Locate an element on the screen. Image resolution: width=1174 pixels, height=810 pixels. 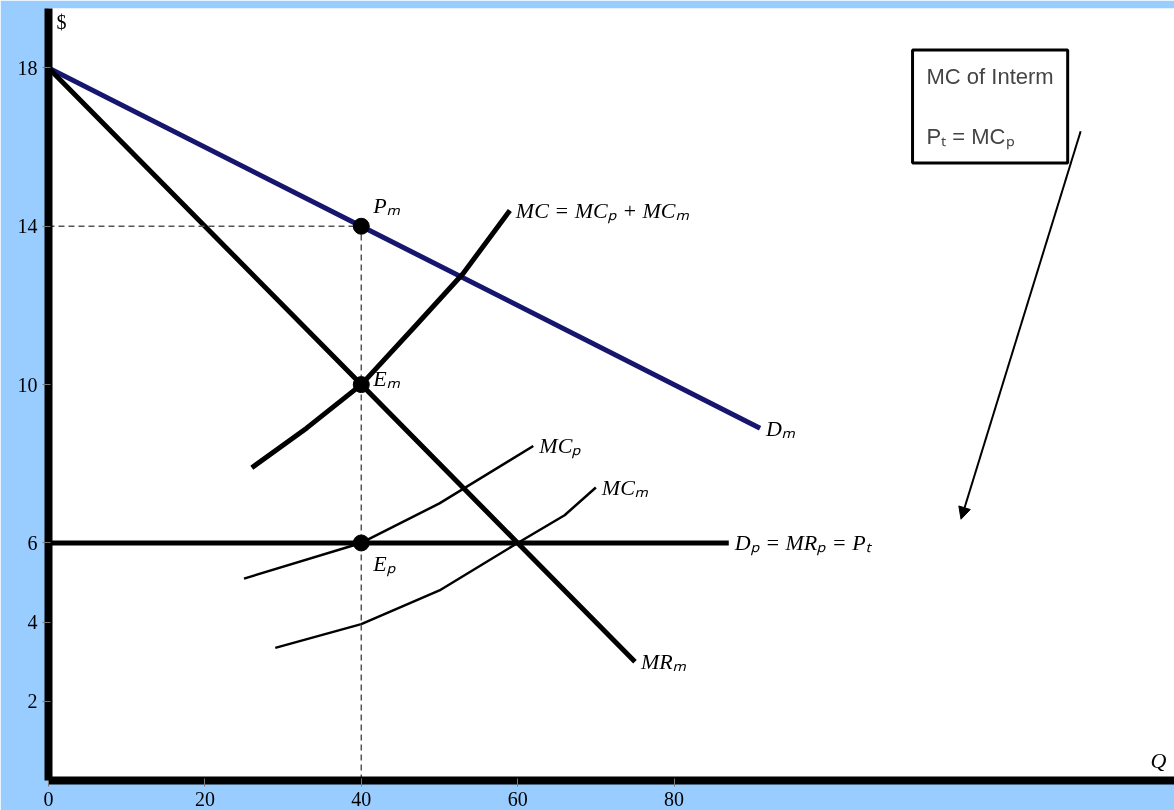
x-tick-label: 40 is located at coordinates (361, 798).